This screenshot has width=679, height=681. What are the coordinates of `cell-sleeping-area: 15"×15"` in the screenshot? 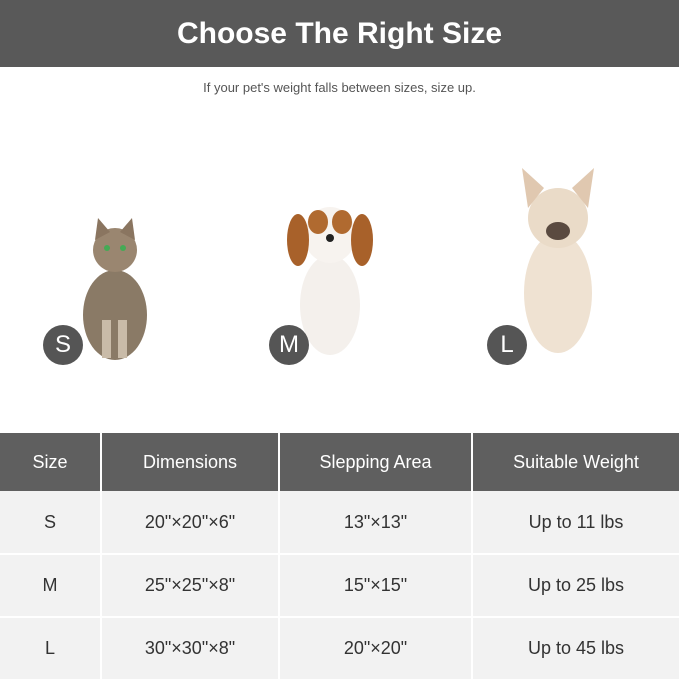 It's located at (376, 586).